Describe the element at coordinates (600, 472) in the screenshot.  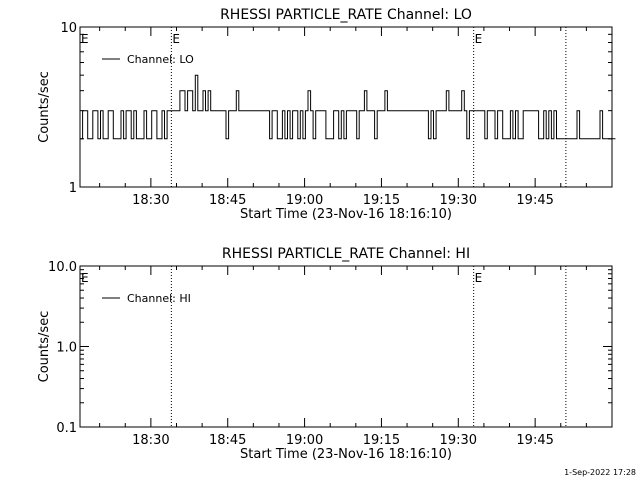
I see `footer-timestamp: 1-Sep-2022 17:28` at that location.